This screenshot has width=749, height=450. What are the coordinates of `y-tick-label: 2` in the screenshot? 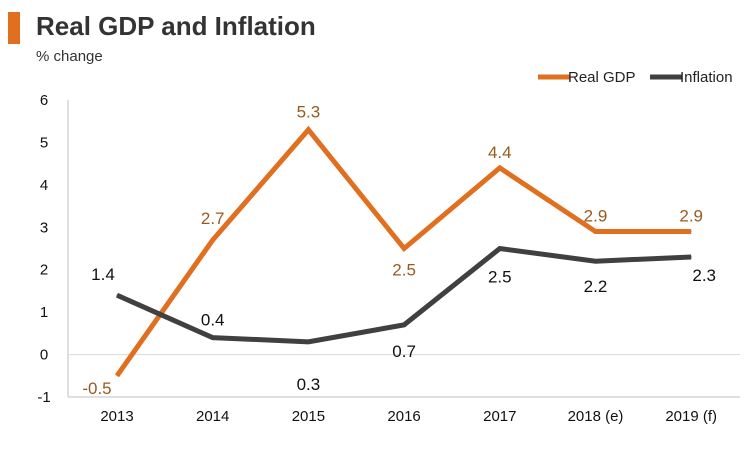 It's located at (44, 270).